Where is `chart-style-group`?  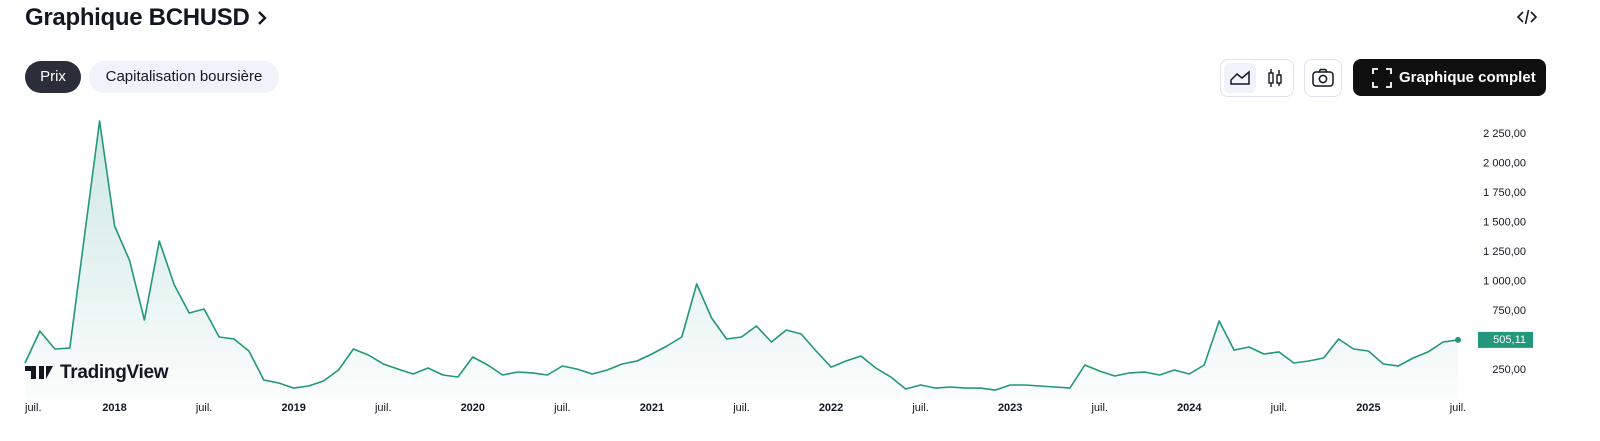
chart-style-group is located at coordinates (1257, 78).